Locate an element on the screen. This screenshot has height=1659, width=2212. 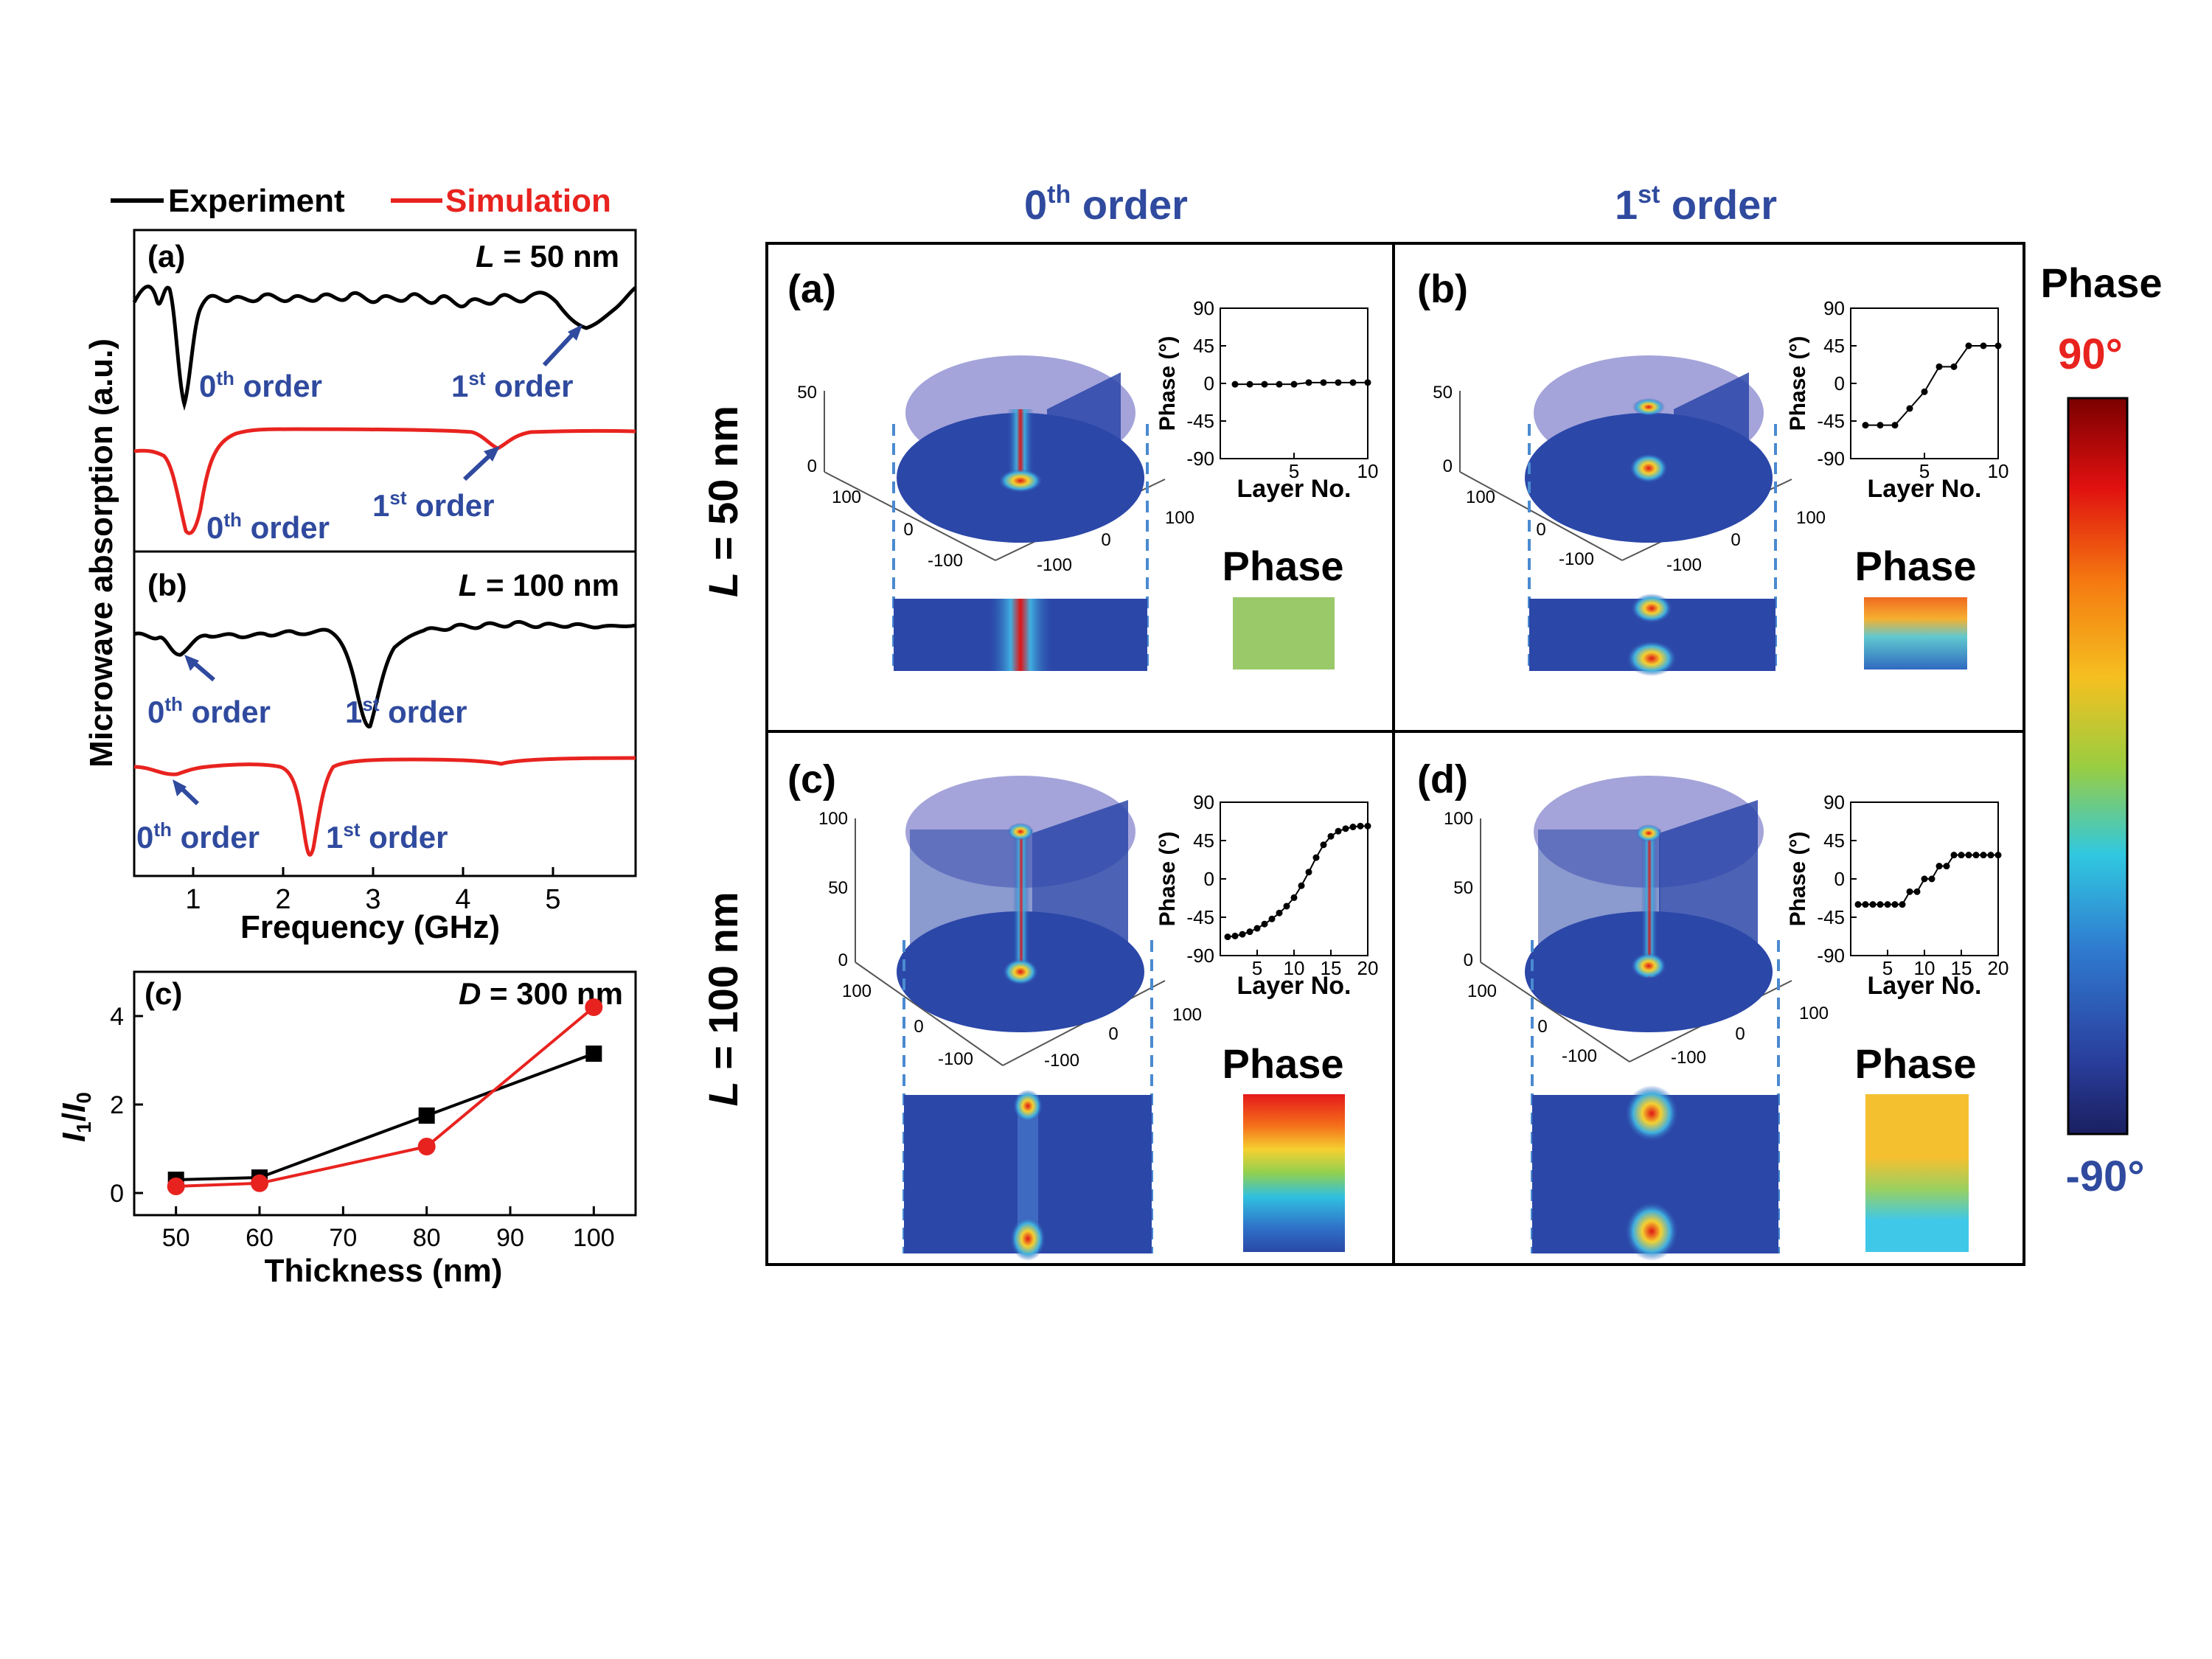
colorbar-gradient is located at coordinates (2098, 766).